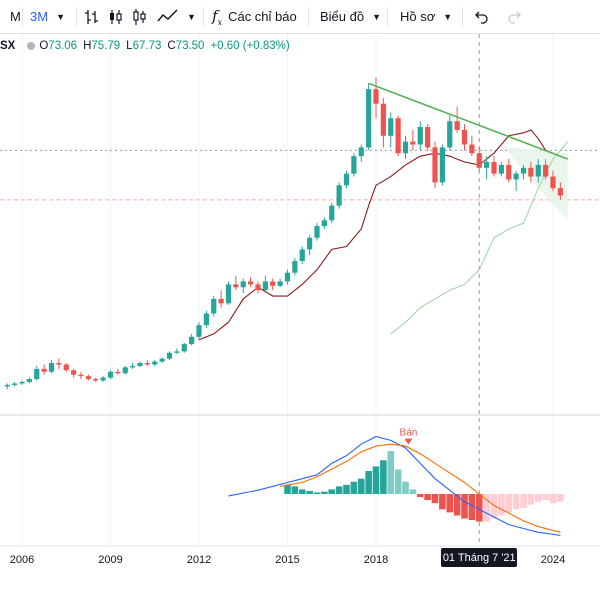  Describe the element at coordinates (39, 16) in the screenshot. I see `interval-text: 3M` at that location.